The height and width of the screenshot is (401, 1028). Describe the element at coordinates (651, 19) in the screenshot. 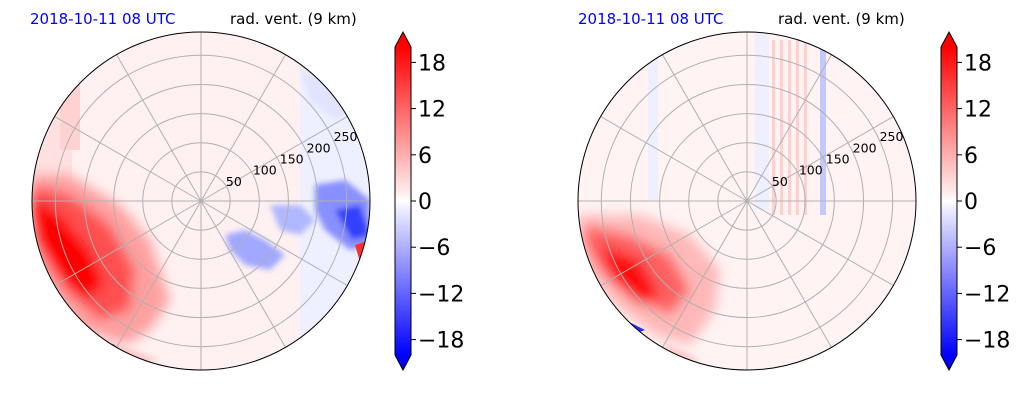

I see `panel-right-title-time: 2018-10-11 08 UTC` at that location.